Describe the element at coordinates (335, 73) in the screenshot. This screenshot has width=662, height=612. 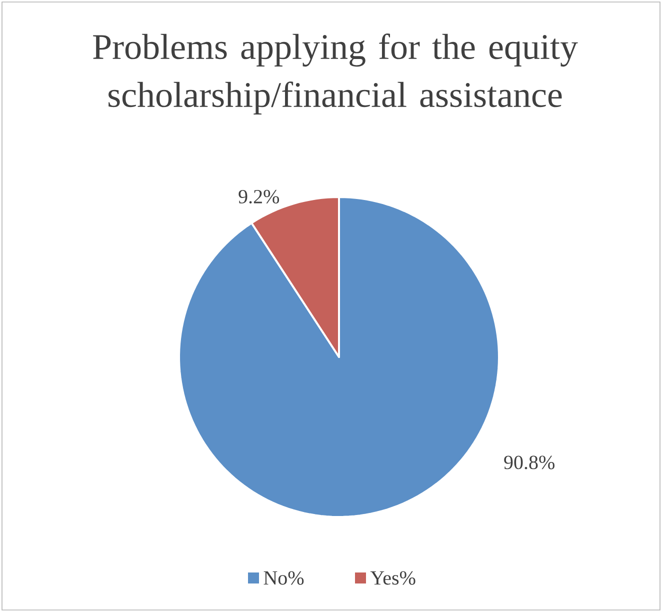
I see `chart-title: Problems applying for the equity scholarship/financial assistance` at that location.